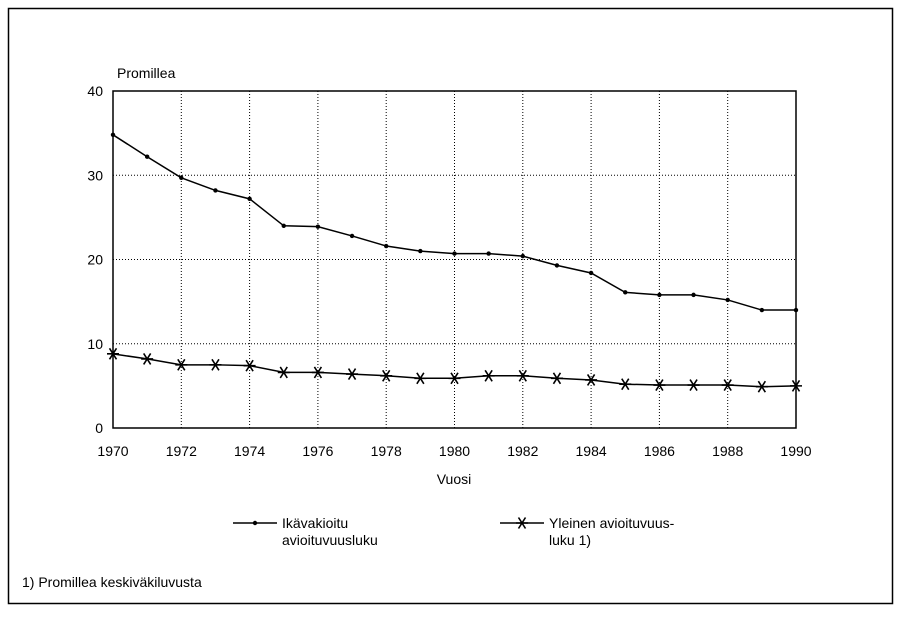 This screenshot has width=901, height=617. I want to click on y-tick-label: 0, so click(99, 428).